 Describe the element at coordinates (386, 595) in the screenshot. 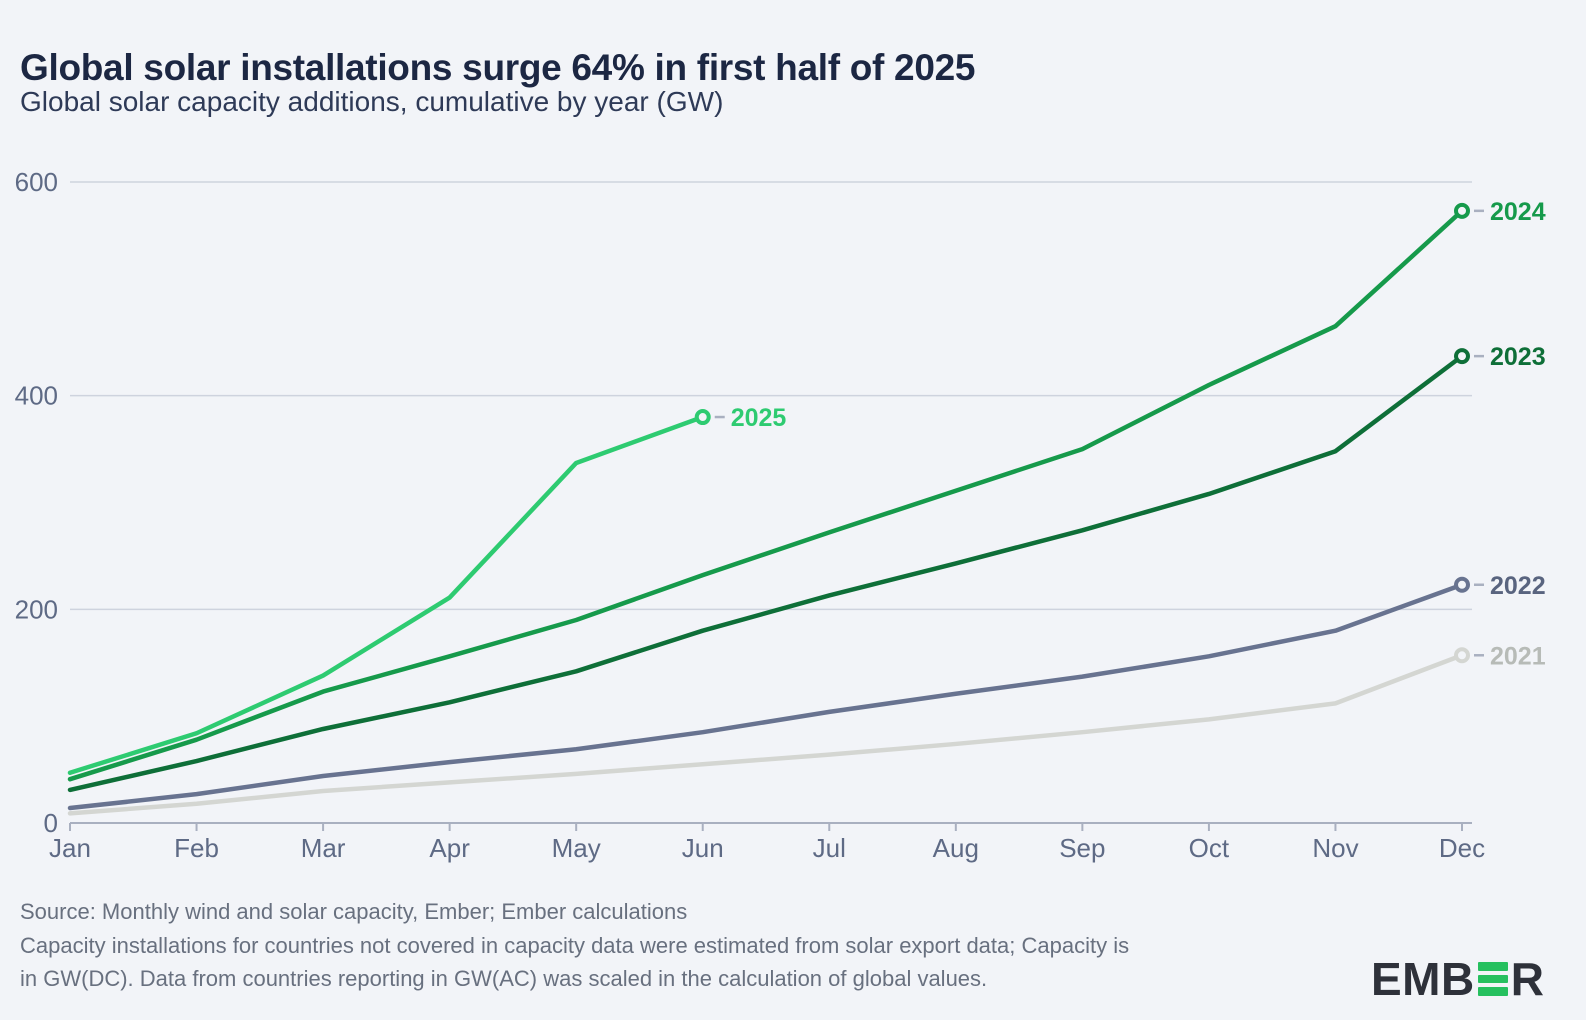

I see `series-line-2025` at that location.